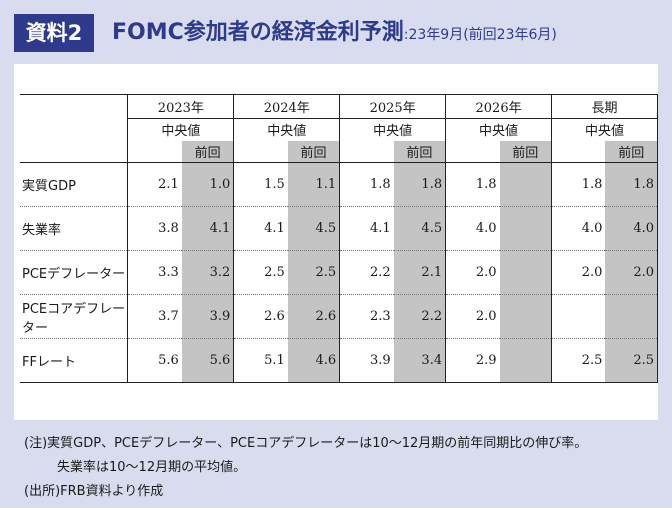 This screenshot has width=672, height=508. What do you see at coordinates (208, 228) in the screenshot?
I see `previous-value: 4.1` at bounding box center [208, 228].